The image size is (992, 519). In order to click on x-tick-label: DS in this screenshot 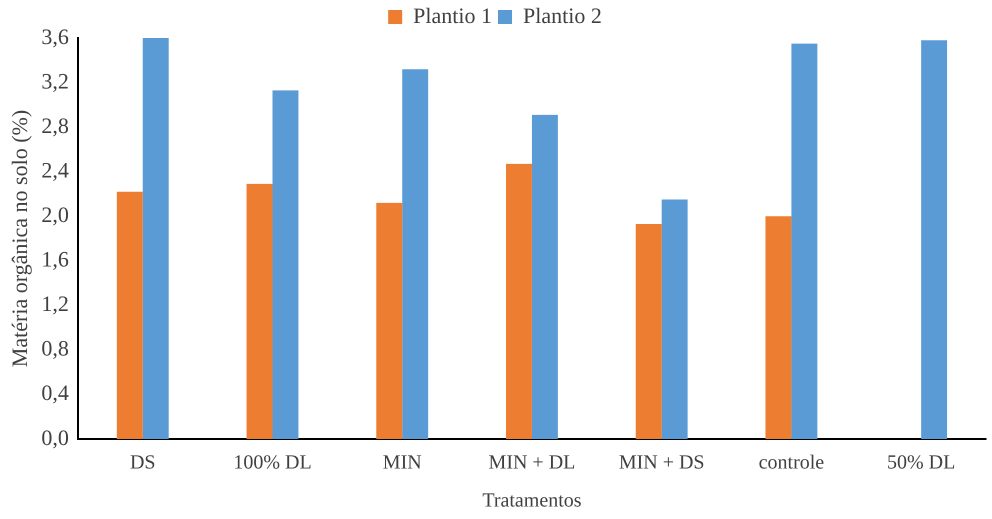, I will do `click(143, 462)`.